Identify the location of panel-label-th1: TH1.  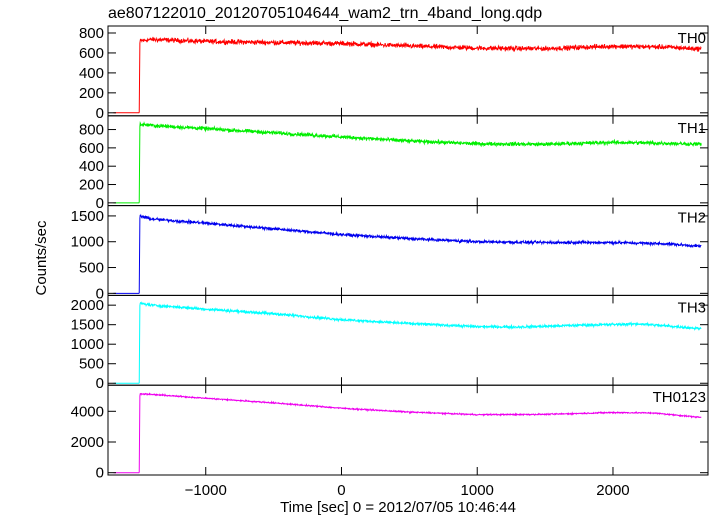
(692, 128).